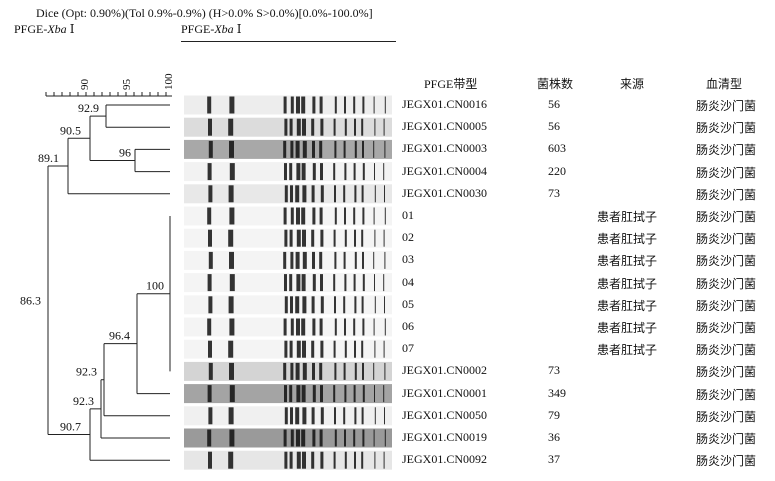  I want to click on dendrogram-node-label: 86.3, so click(30, 300).